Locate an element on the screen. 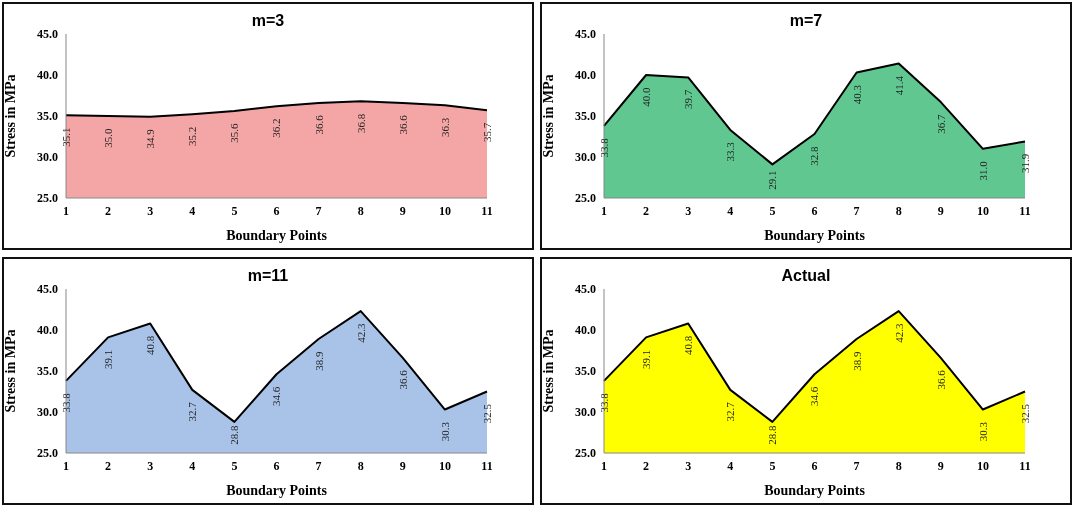  data-label: 35.7 is located at coordinates (487, 132).